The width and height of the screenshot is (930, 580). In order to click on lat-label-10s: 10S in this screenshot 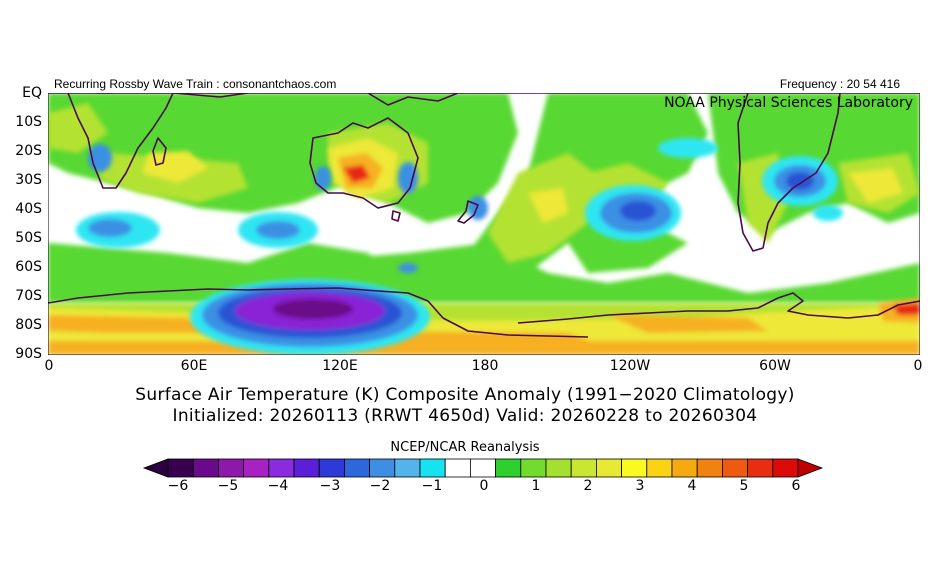, I will do `click(28, 122)`.